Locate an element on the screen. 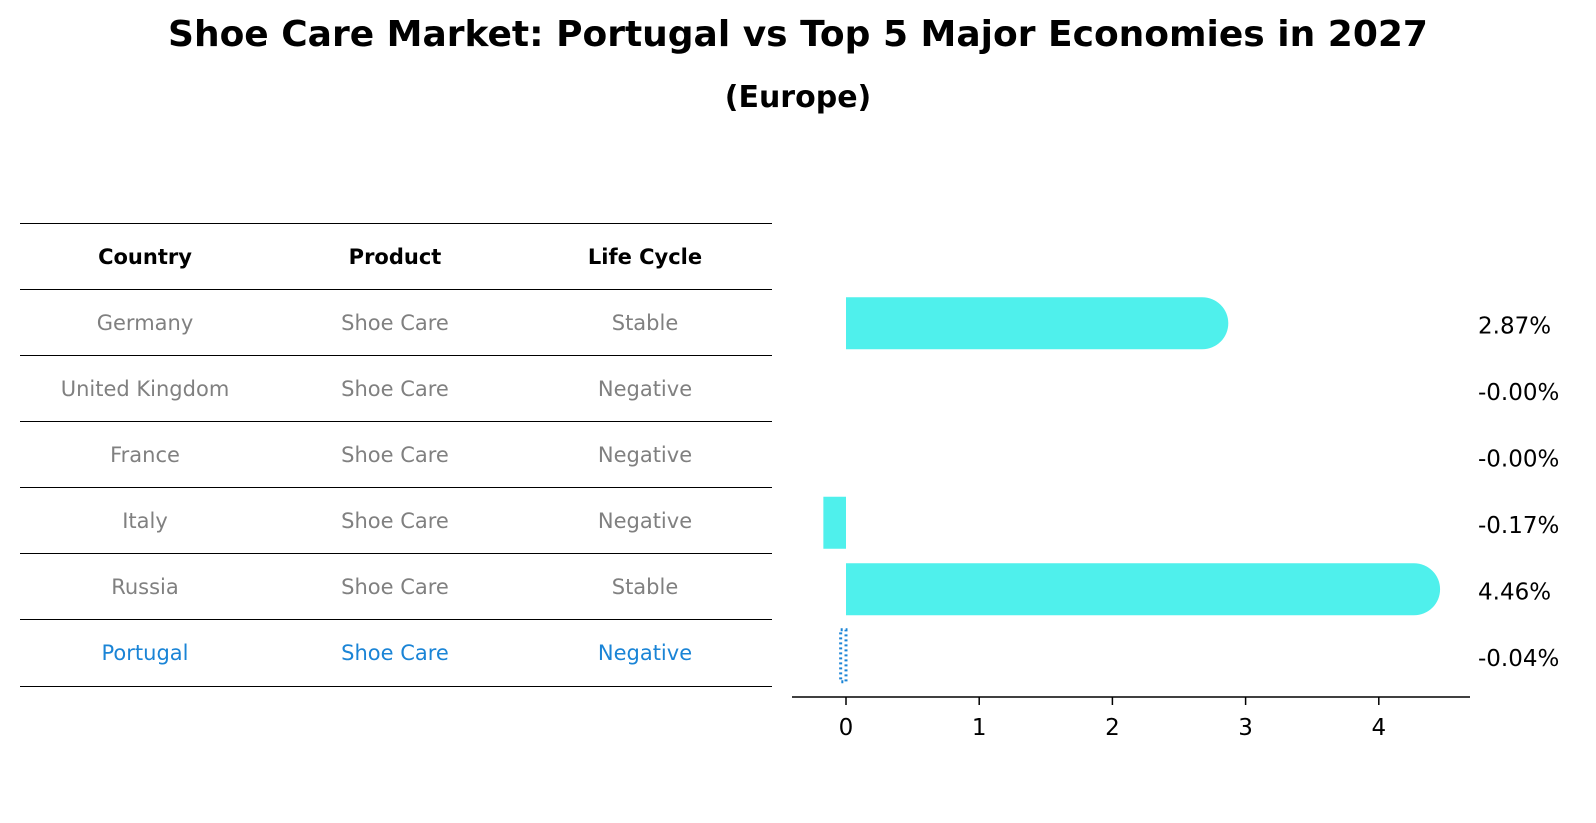 The image size is (1596, 823). table-header-row: Country Product Life Cycle is located at coordinates (396, 256).